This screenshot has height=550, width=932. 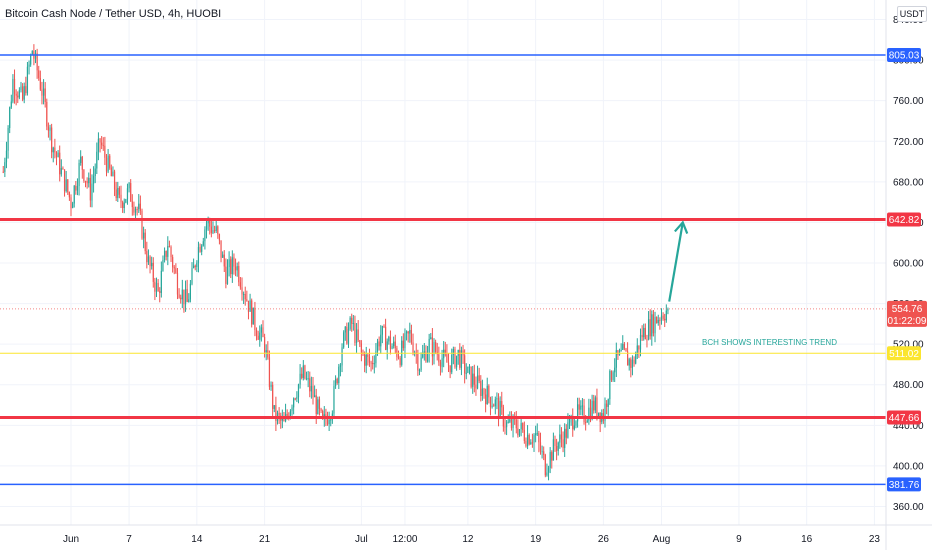 I want to click on last-price-label: 554.76, so click(x=907, y=309).